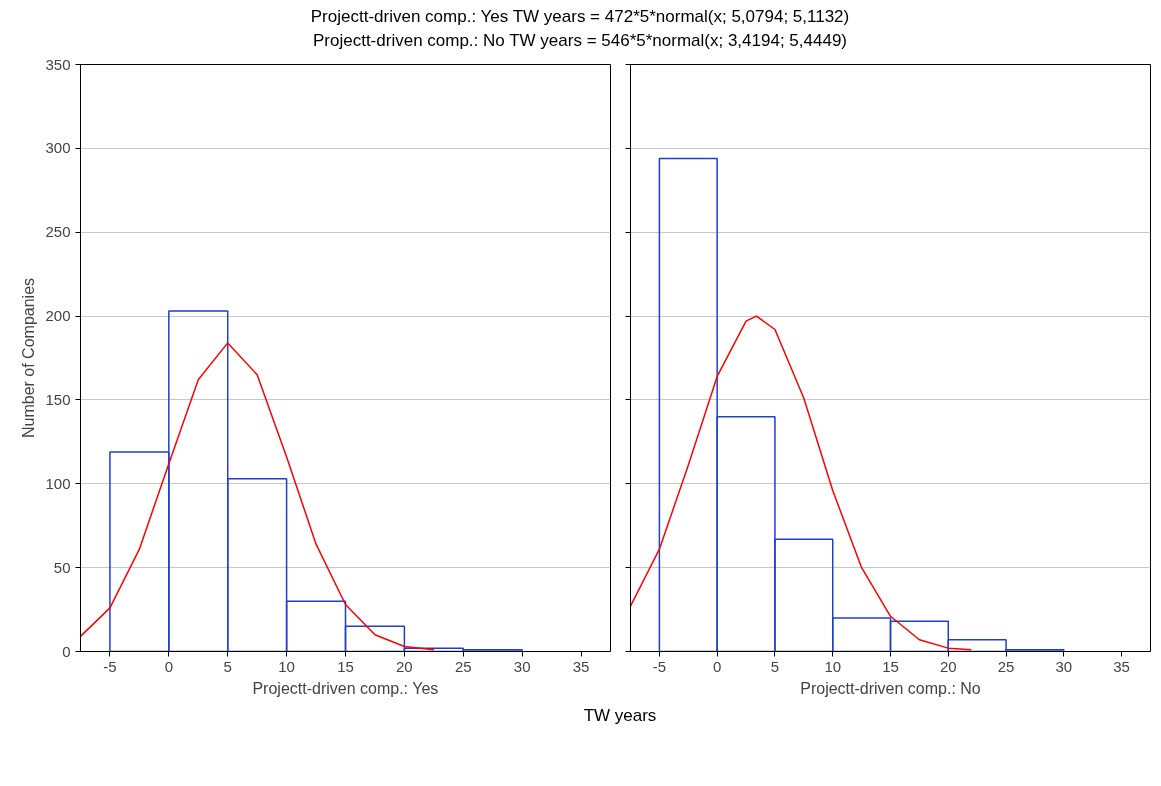 The image size is (1161, 786). Describe the element at coordinates (580, 29) in the screenshot. I see `chart-title: Projectt-driven comp.: Yes TW years = 472*5*normal(x; 5,0794; 5,1132) Projectt-driven comp.: No TW years = 546*5*normal(x; 3,4194; 5,4449)` at that location.